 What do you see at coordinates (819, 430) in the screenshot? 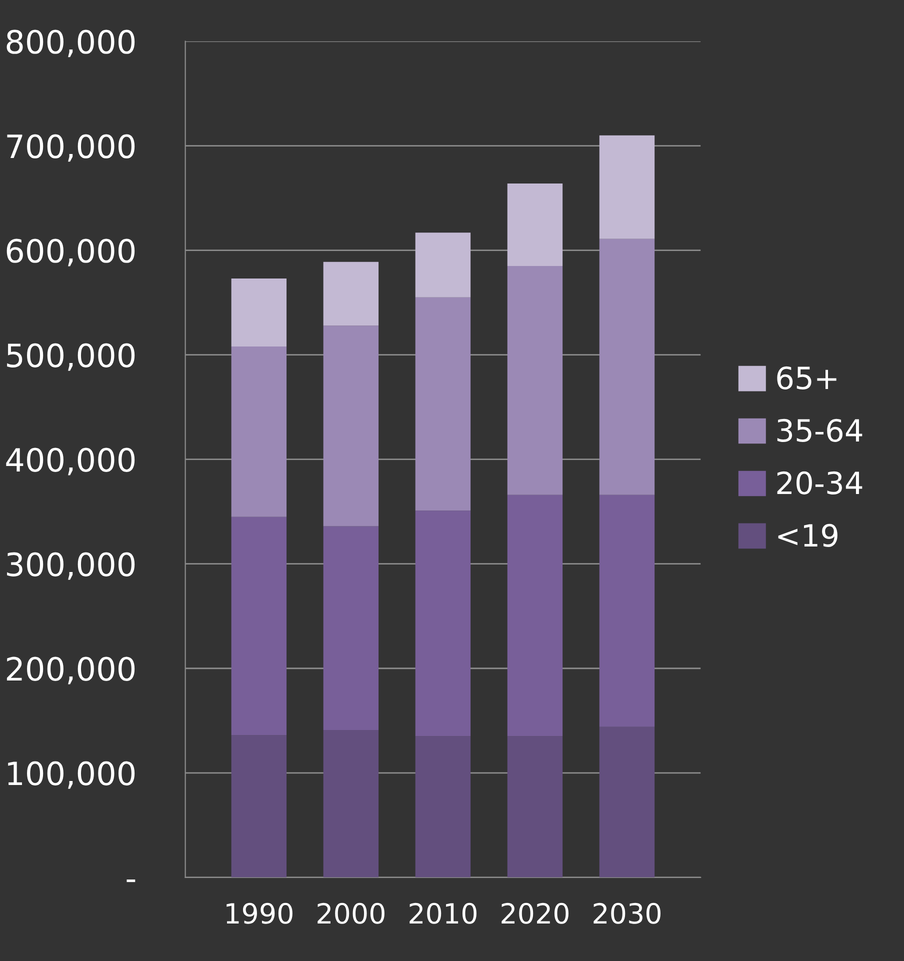
I see `legend-label: 35-64` at bounding box center [819, 430].